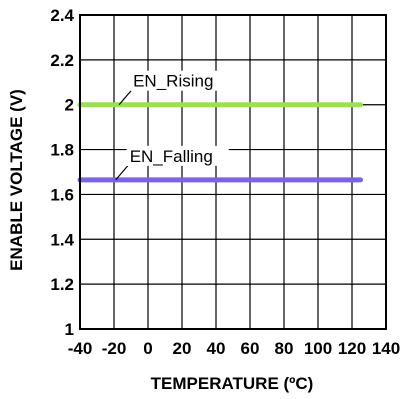  What do you see at coordinates (352, 348) in the screenshot?
I see `x-tick-label: 120` at bounding box center [352, 348].